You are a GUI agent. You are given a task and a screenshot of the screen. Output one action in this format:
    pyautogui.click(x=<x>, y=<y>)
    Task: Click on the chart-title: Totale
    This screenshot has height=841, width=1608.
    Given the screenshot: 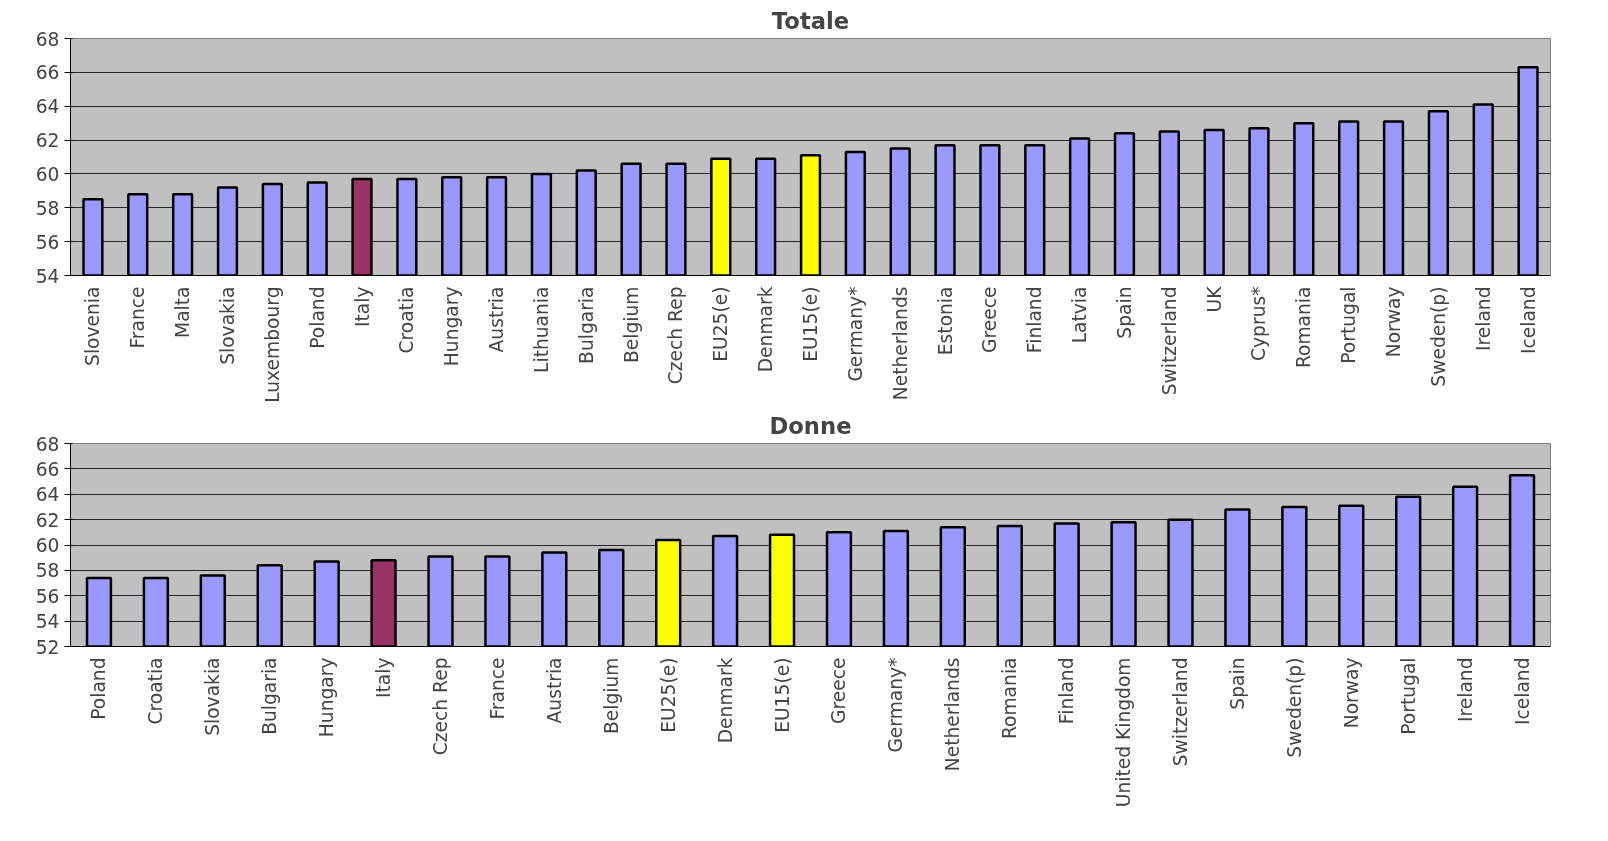 What is the action you would take?
    pyautogui.click(x=810, y=20)
    